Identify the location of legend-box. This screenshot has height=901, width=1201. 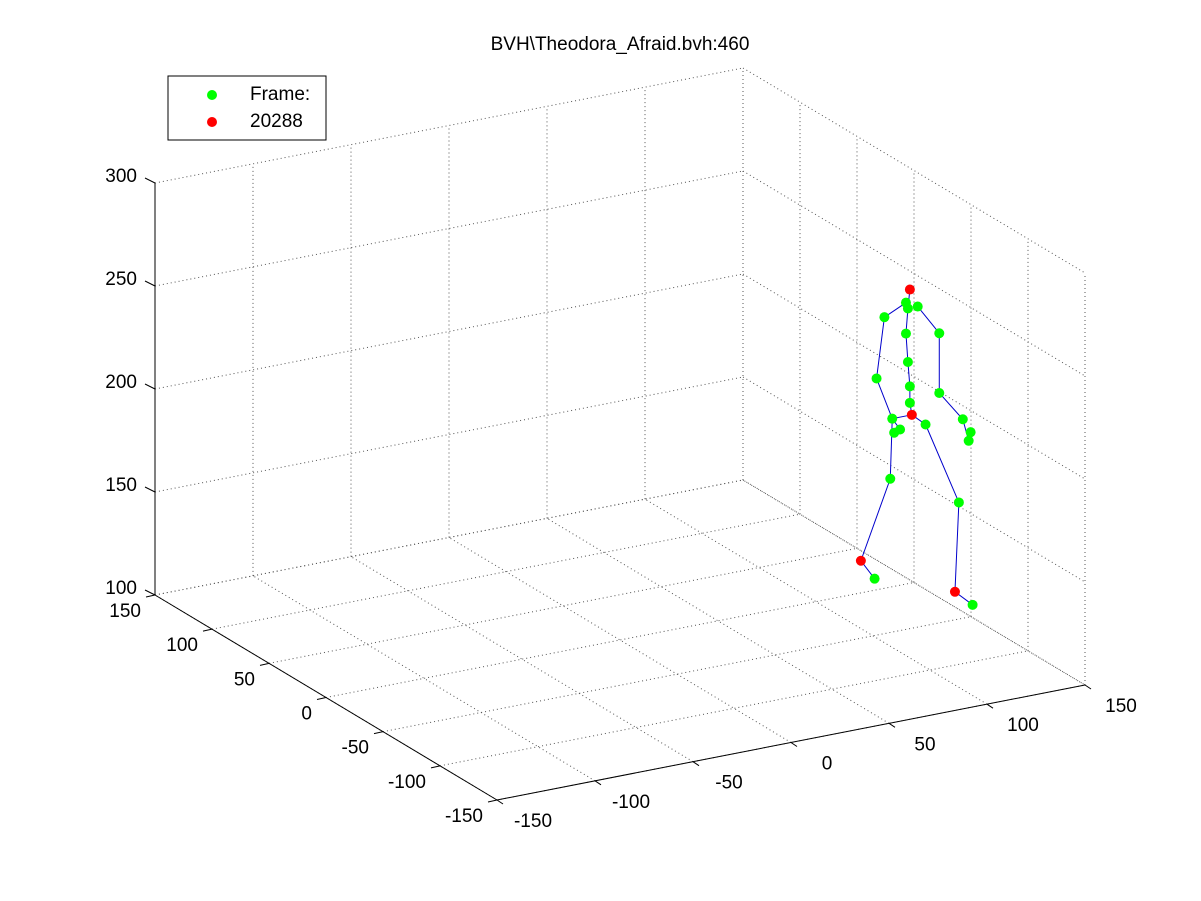
(247, 108).